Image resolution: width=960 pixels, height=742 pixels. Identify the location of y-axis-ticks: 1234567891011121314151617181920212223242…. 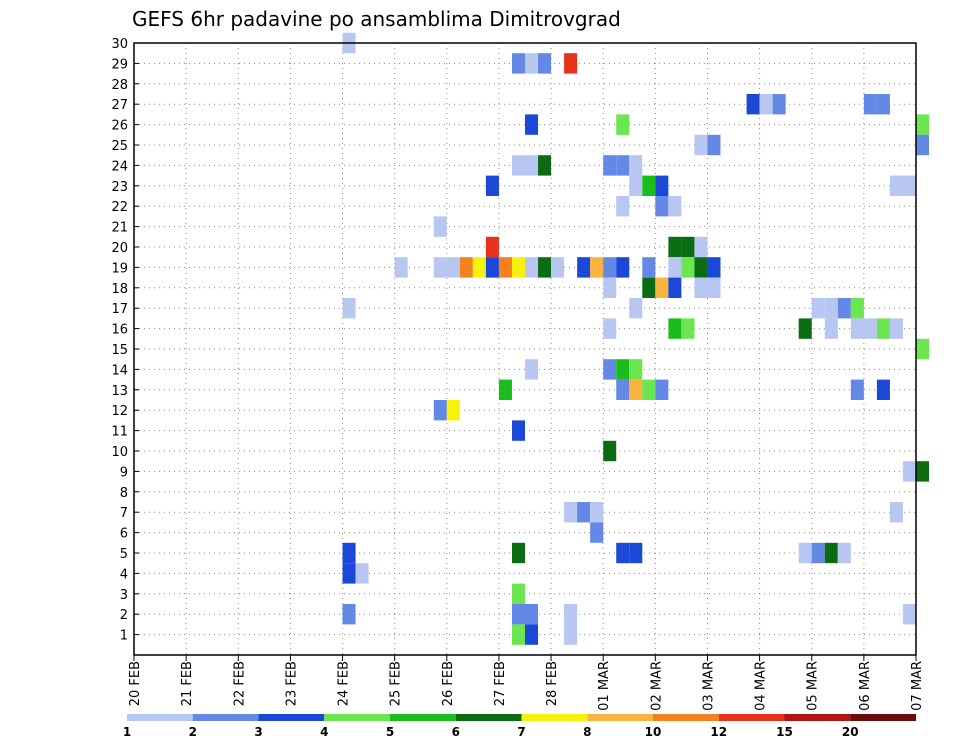
(125, 340).